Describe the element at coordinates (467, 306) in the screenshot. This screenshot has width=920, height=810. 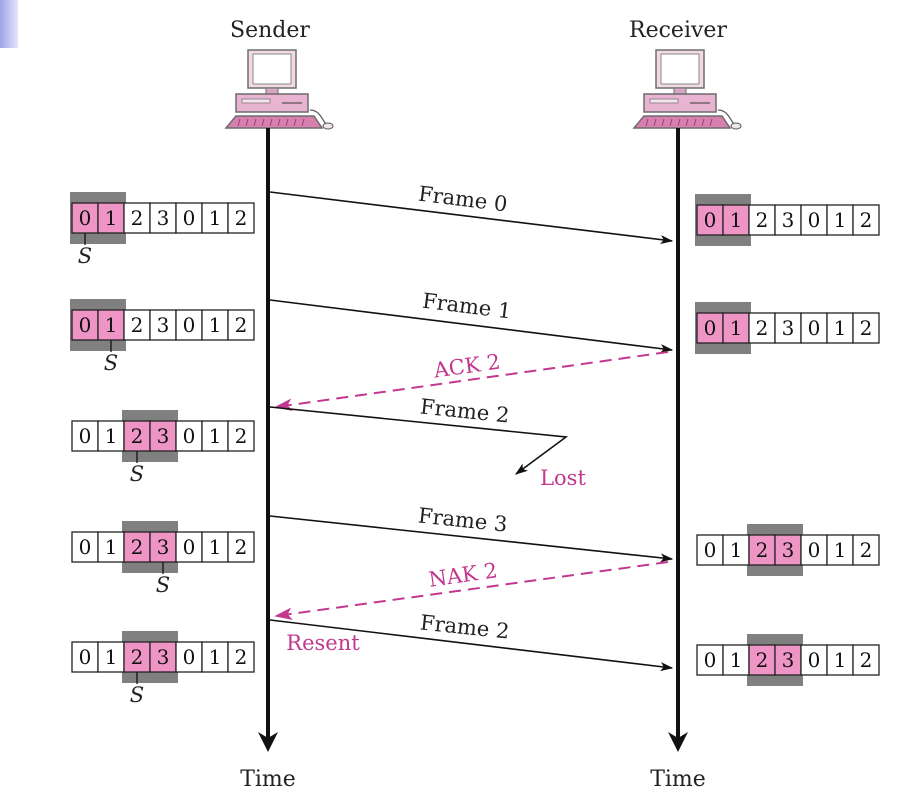
I see `frame1-label: Frame 1` at that location.